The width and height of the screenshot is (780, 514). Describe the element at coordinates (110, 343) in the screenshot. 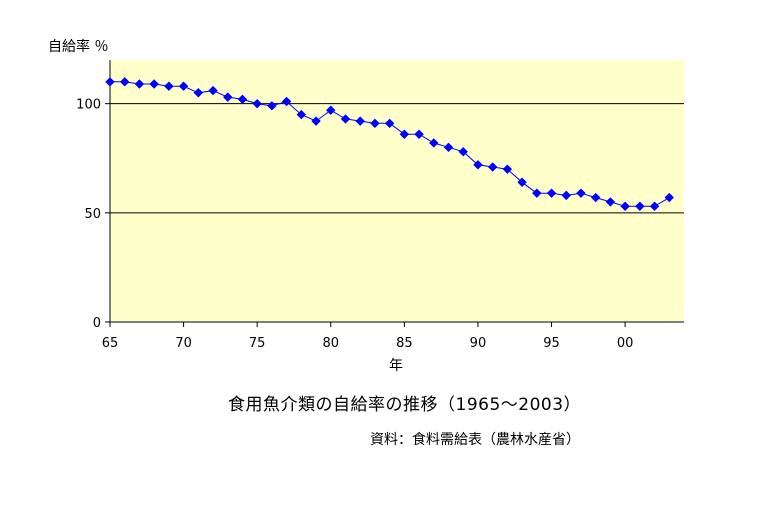

I see `x-tick-label: 65` at that location.